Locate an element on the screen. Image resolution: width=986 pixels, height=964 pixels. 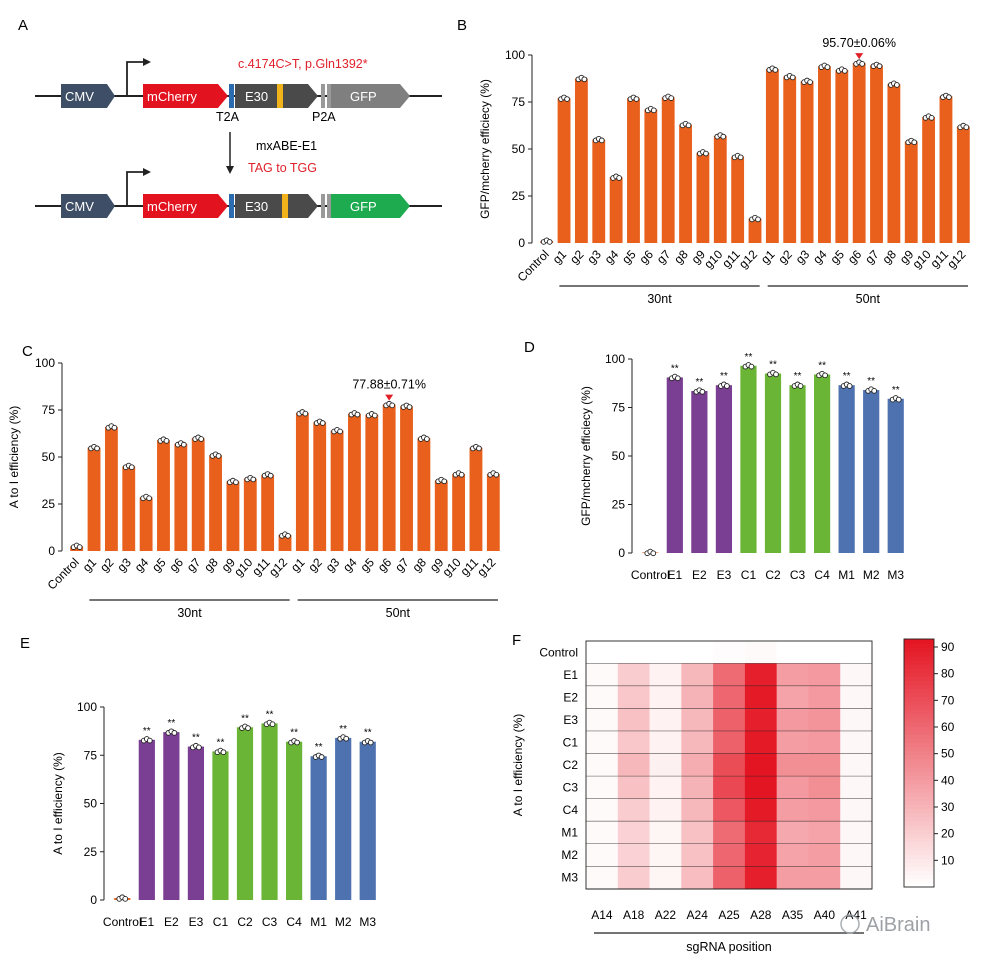
watermark-text: AiBrain is located at coordinates (898, 925).